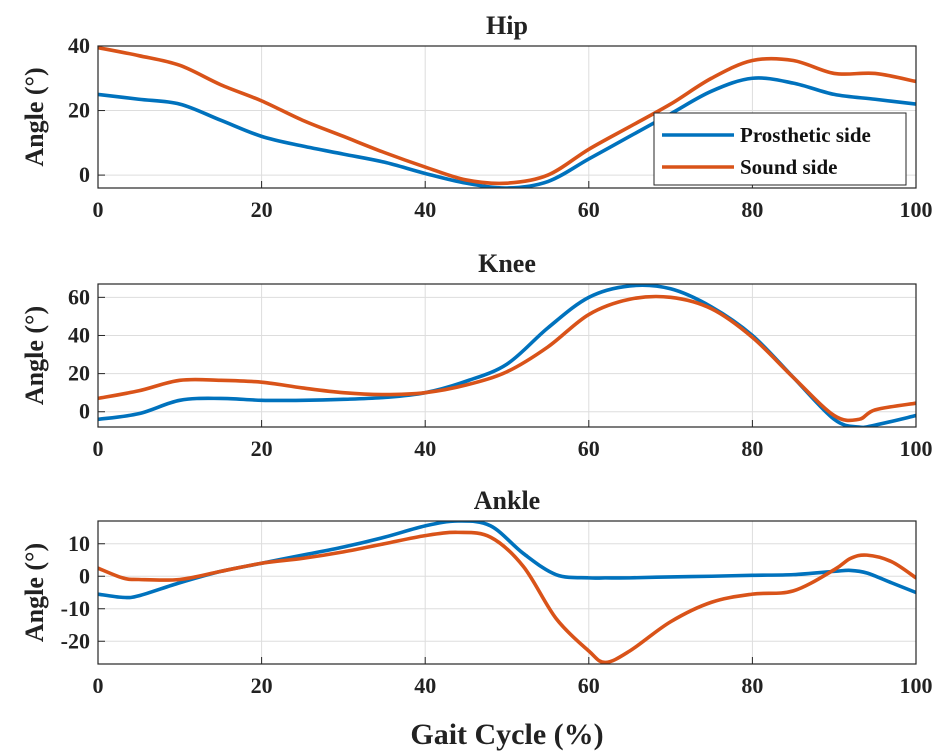 This screenshot has width=946, height=756. What do you see at coordinates (805, 135) in the screenshot?
I see `legend-label-prosthetic: Prosthetic side` at bounding box center [805, 135].